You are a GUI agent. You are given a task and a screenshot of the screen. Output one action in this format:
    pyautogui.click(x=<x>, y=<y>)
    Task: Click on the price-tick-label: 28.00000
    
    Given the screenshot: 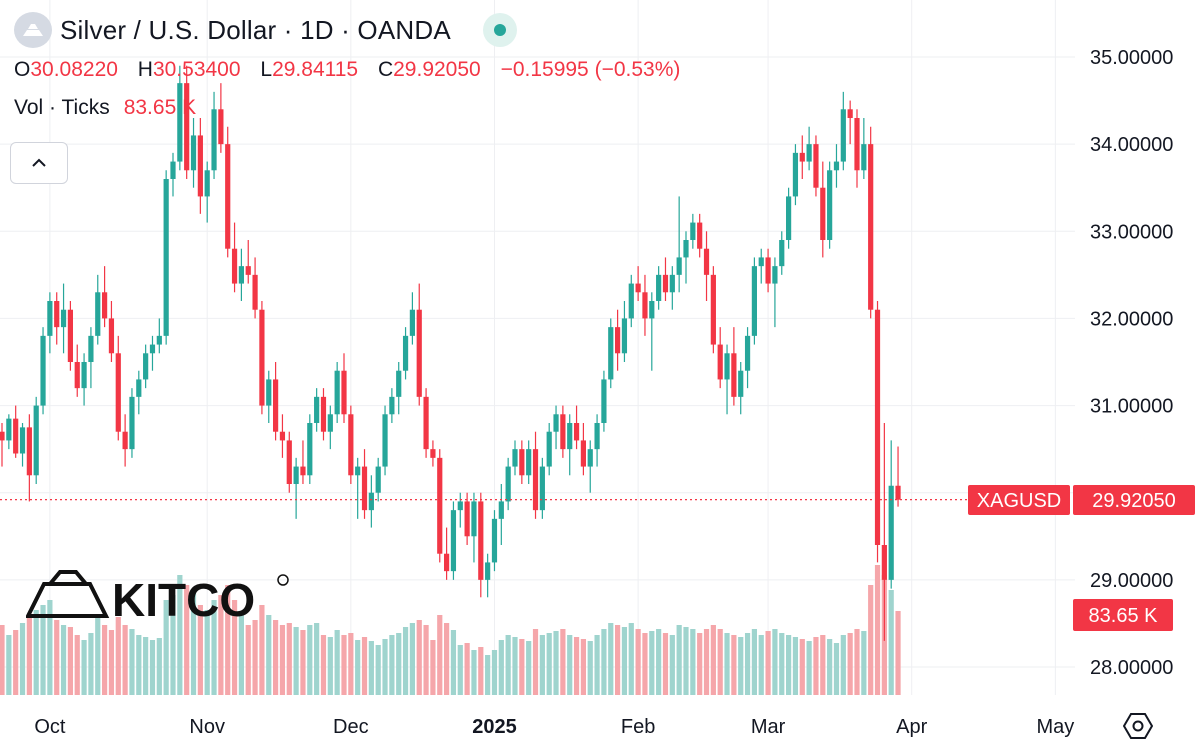 What is the action you would take?
    pyautogui.click(x=1131, y=668)
    